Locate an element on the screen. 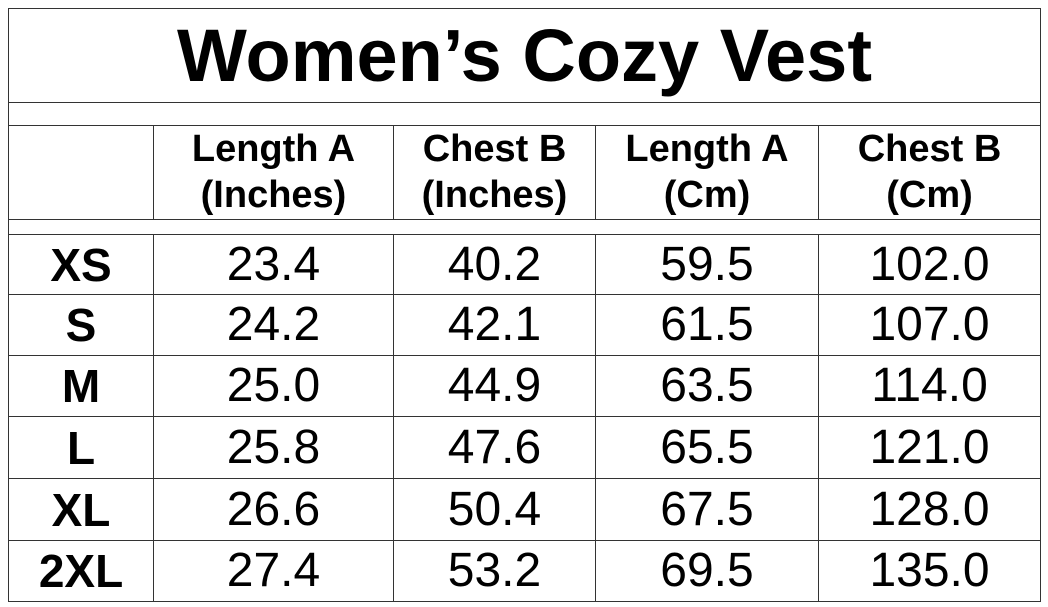 The image size is (1048, 607). value-cell: 25.8 is located at coordinates (273, 447).